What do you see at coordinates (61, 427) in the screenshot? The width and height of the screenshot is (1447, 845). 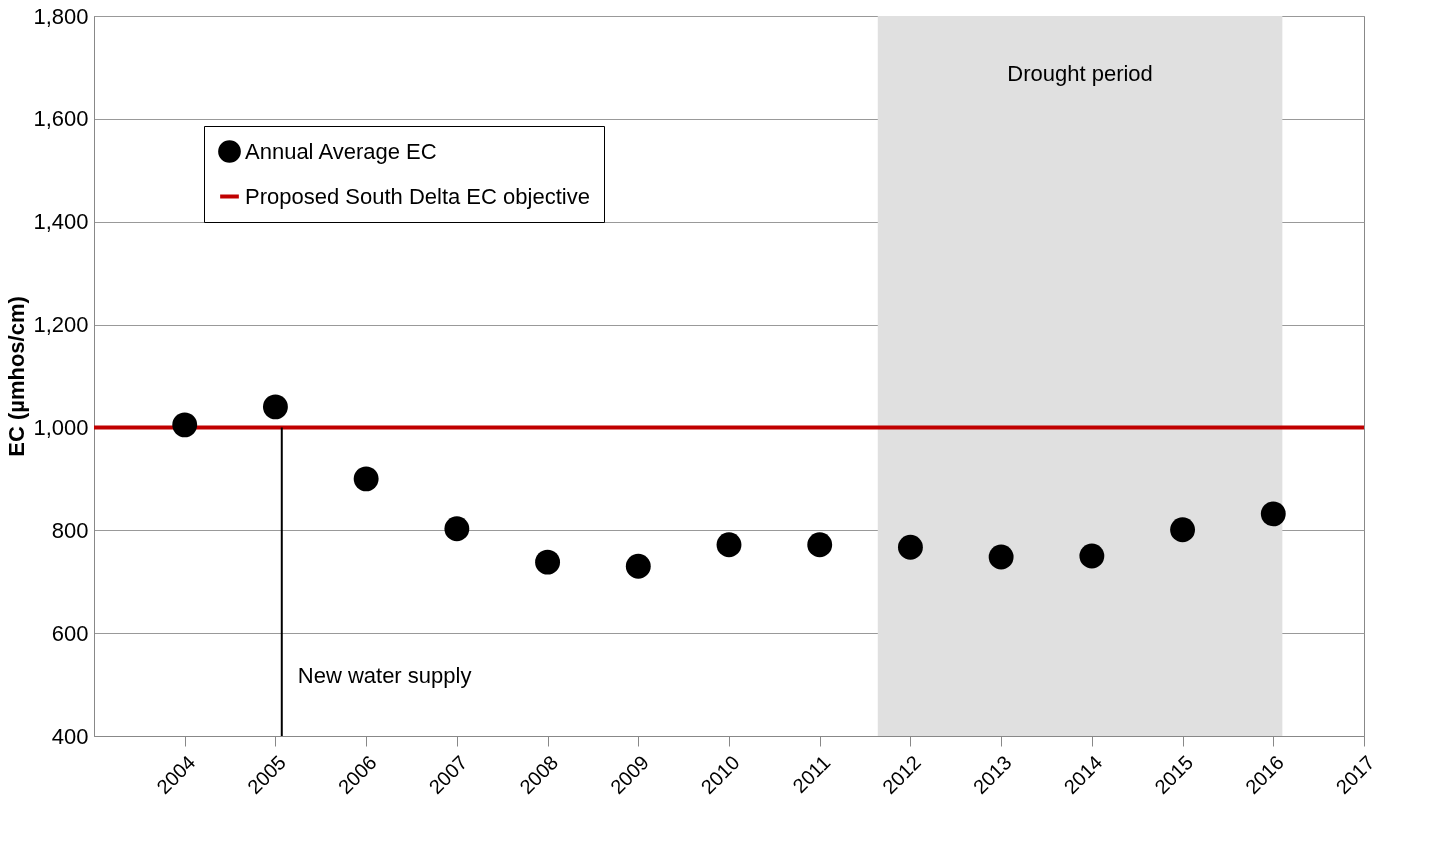 I see `y-tick-label: 1,000` at bounding box center [61, 427].